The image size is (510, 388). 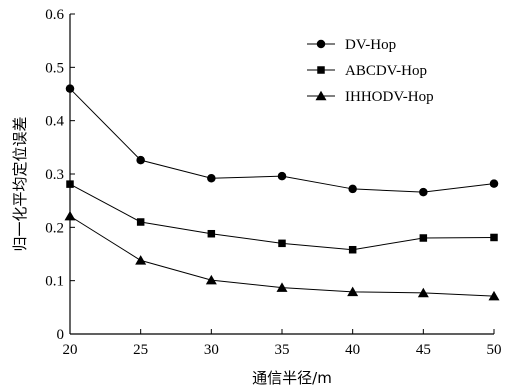 What do you see at coordinates (54, 282) in the screenshot?
I see `y-tick-label: 0.1` at bounding box center [54, 282].